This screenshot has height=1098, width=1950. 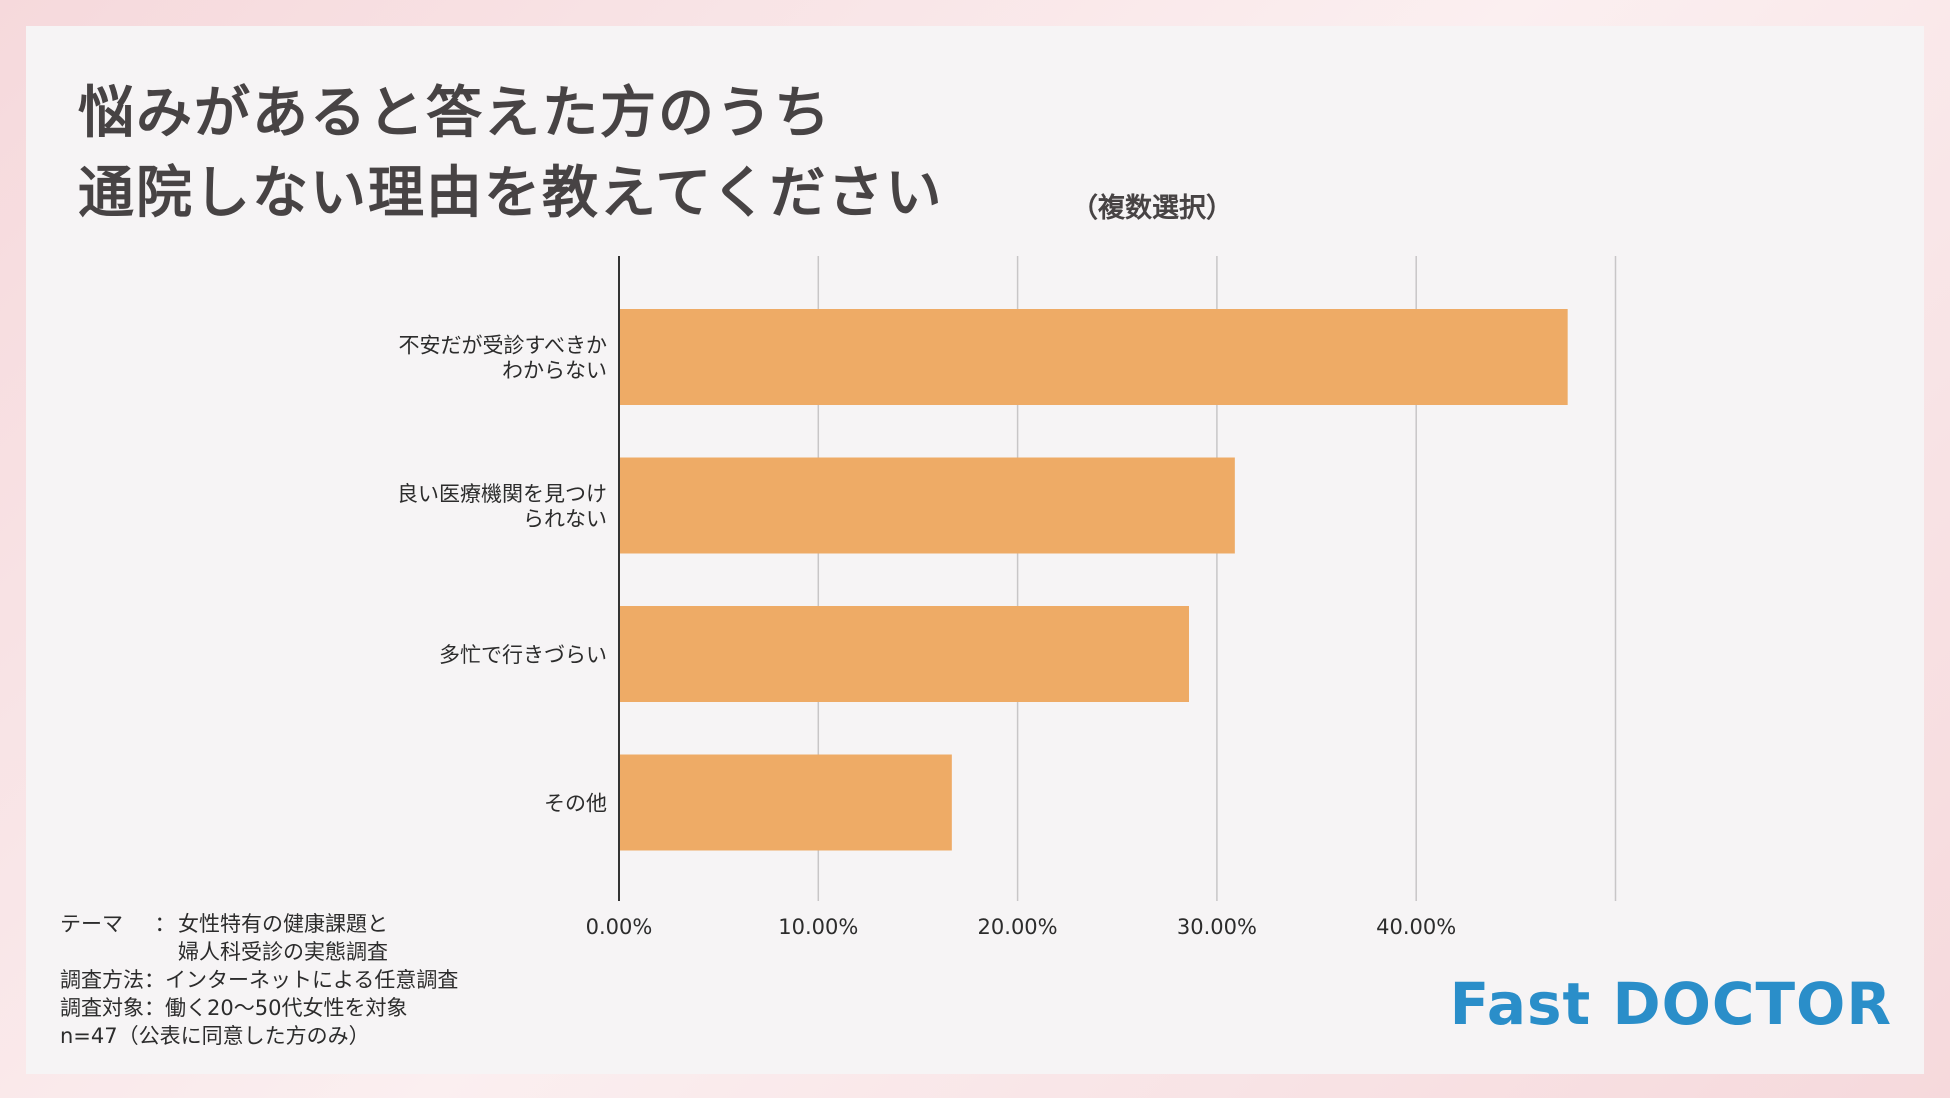 What do you see at coordinates (1152, 208) in the screenshot?
I see `chart-title-note: （複数選択）` at bounding box center [1152, 208].